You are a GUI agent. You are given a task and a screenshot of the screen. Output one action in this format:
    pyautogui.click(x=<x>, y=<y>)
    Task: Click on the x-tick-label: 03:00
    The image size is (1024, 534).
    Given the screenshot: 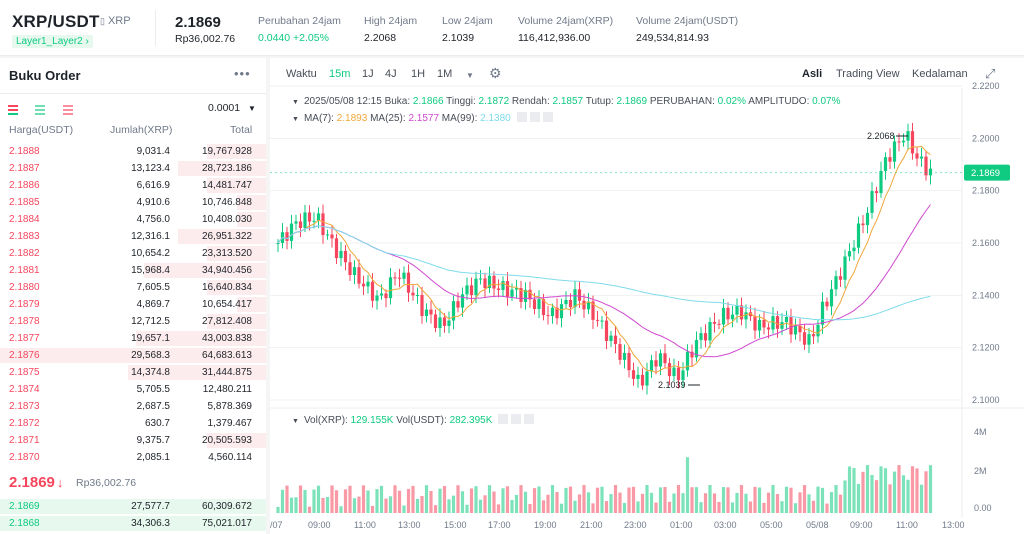 What is the action you would take?
    pyautogui.click(x=725, y=525)
    